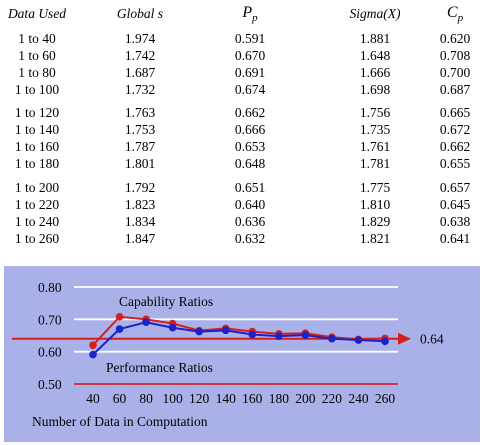  I want to click on table-cell: 0.645, so click(455, 204).